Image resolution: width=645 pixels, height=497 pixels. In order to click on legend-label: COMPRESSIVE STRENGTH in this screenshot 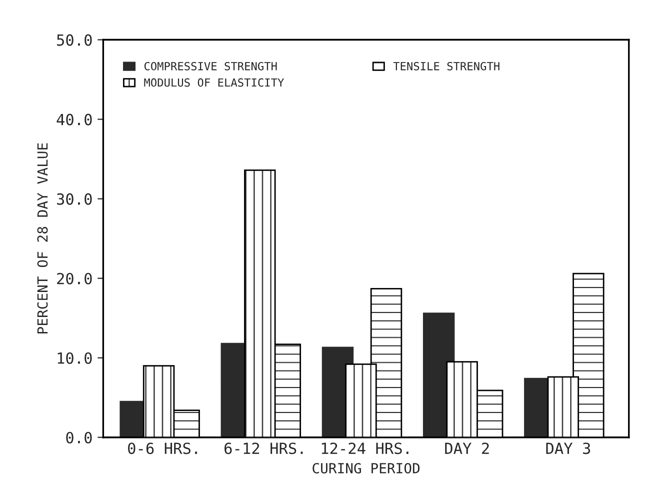, I will do `click(210, 66)`.